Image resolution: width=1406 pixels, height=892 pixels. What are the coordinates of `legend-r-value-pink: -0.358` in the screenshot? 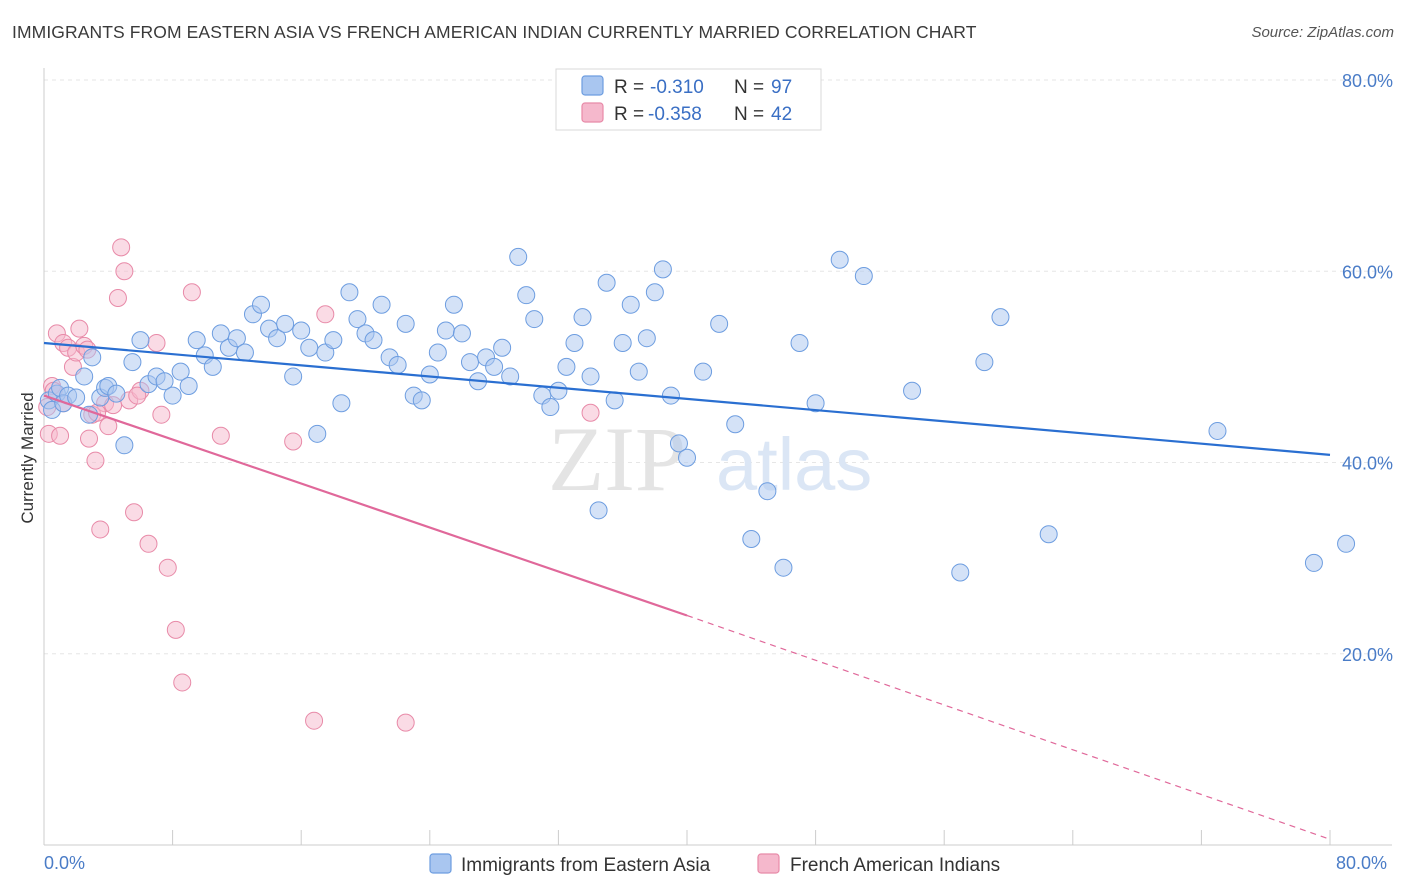 It's located at (675, 114).